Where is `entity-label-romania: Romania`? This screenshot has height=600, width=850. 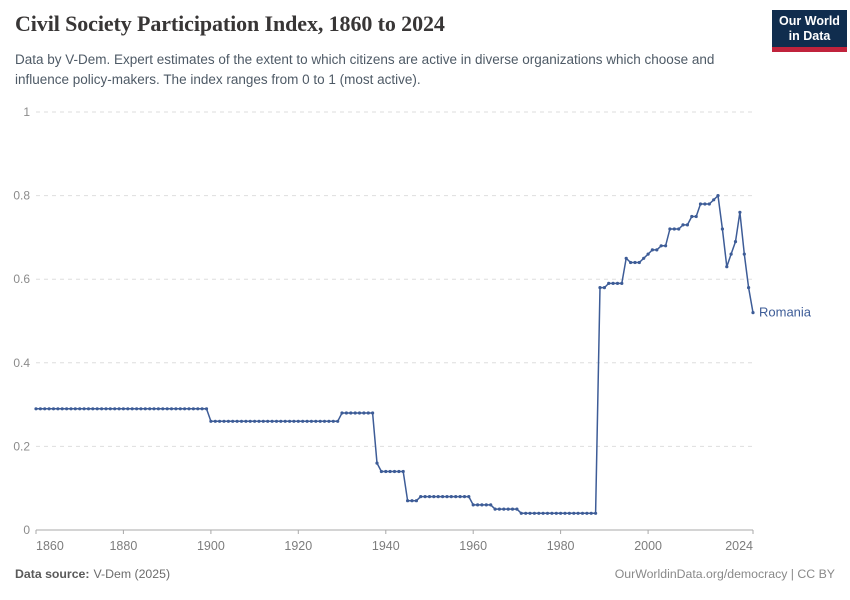 entity-label-romania: Romania is located at coordinates (785, 312).